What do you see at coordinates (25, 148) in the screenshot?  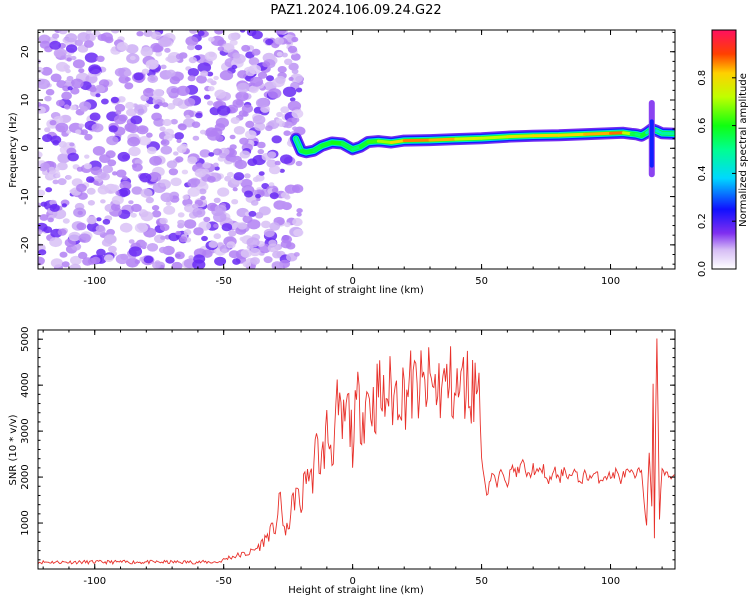 I see `y-tick-label: 0` at bounding box center [25, 148].